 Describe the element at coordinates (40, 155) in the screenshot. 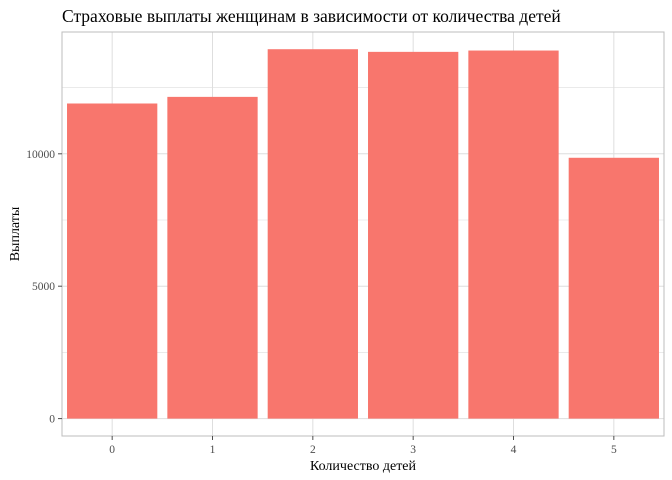

I see `y-tick-label: 10000` at that location.